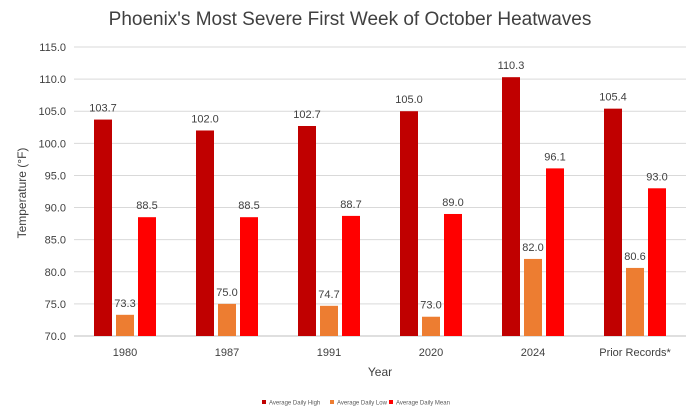  I want to click on data-label: 89.0, so click(452, 203).